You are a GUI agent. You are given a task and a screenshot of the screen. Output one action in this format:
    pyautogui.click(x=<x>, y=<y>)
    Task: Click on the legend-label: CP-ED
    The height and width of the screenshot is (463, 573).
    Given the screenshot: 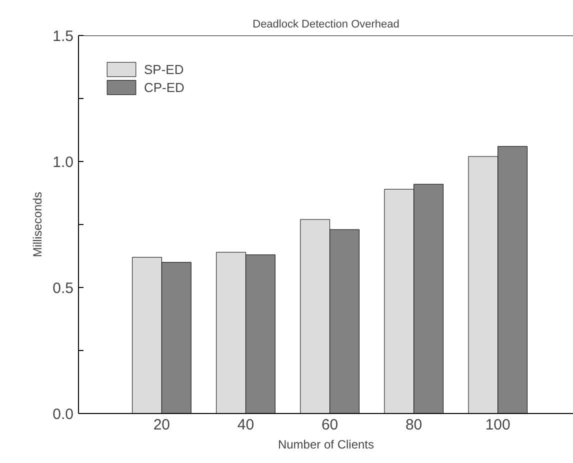 What is the action you would take?
    pyautogui.click(x=164, y=87)
    